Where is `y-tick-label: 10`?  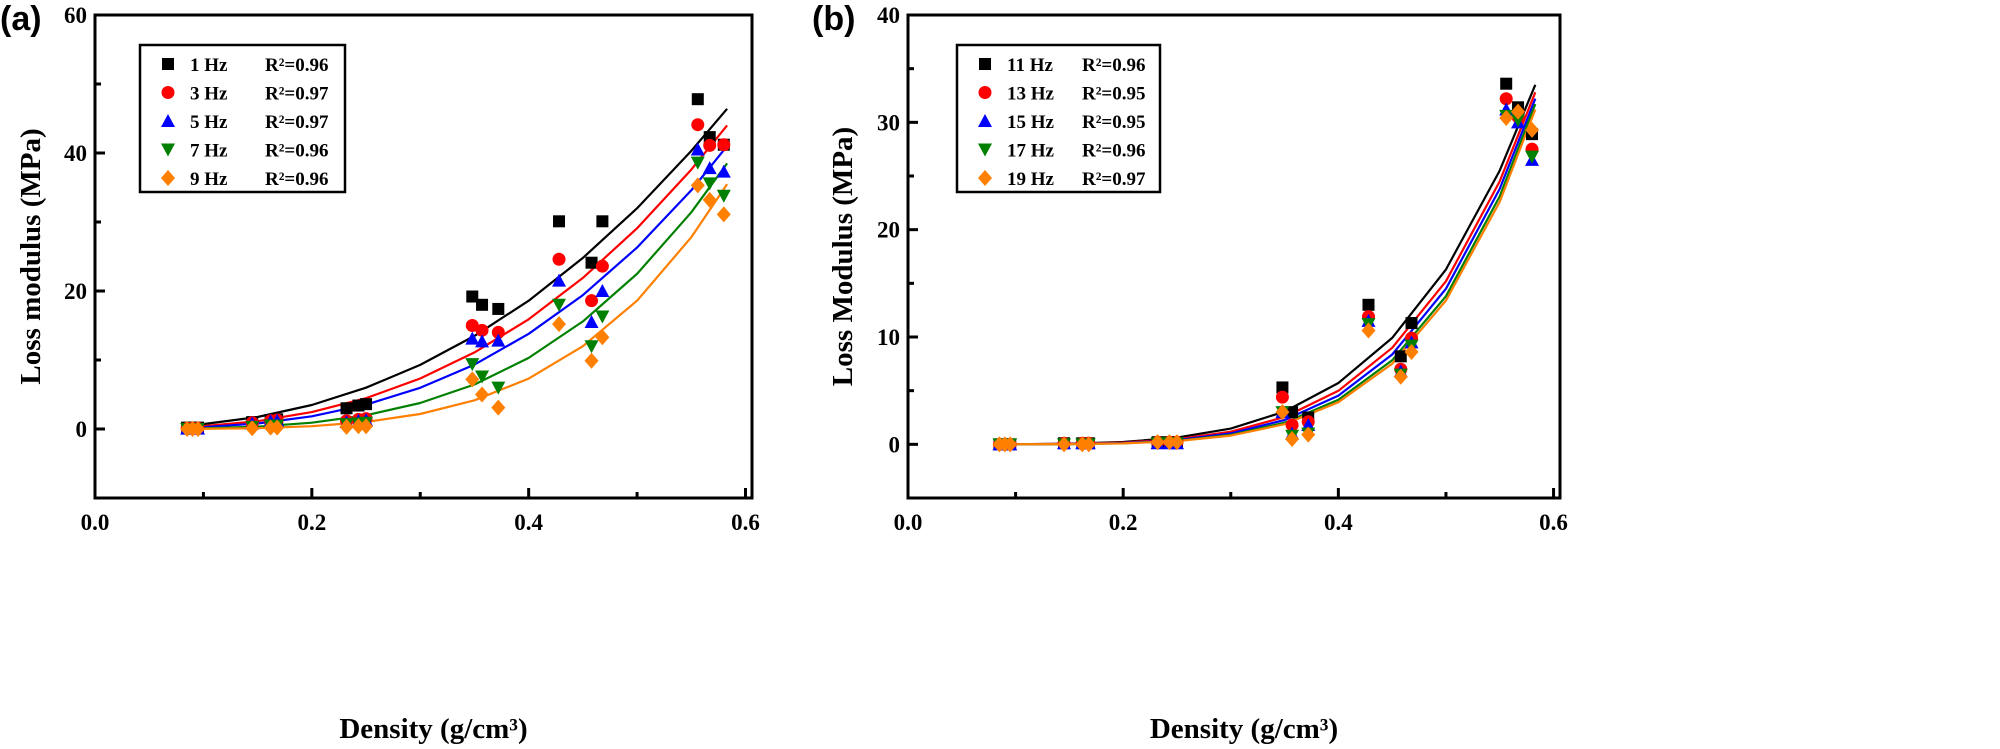
y-tick-label: 10 is located at coordinates (888, 337).